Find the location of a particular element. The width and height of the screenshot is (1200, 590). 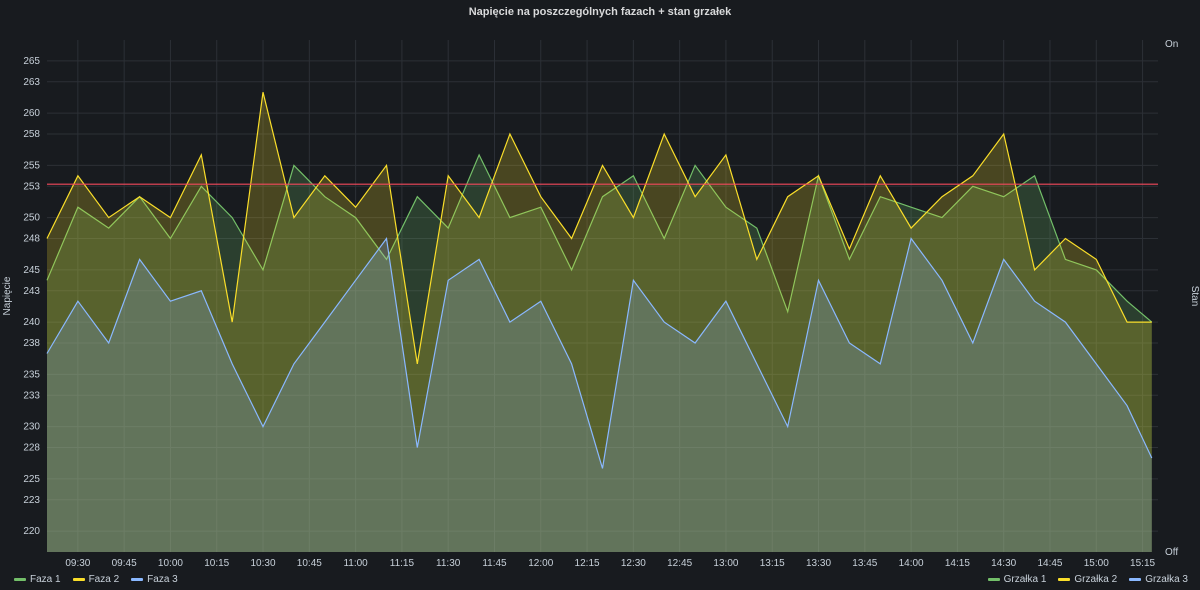

y2-tick-label: On is located at coordinates (1171, 44).